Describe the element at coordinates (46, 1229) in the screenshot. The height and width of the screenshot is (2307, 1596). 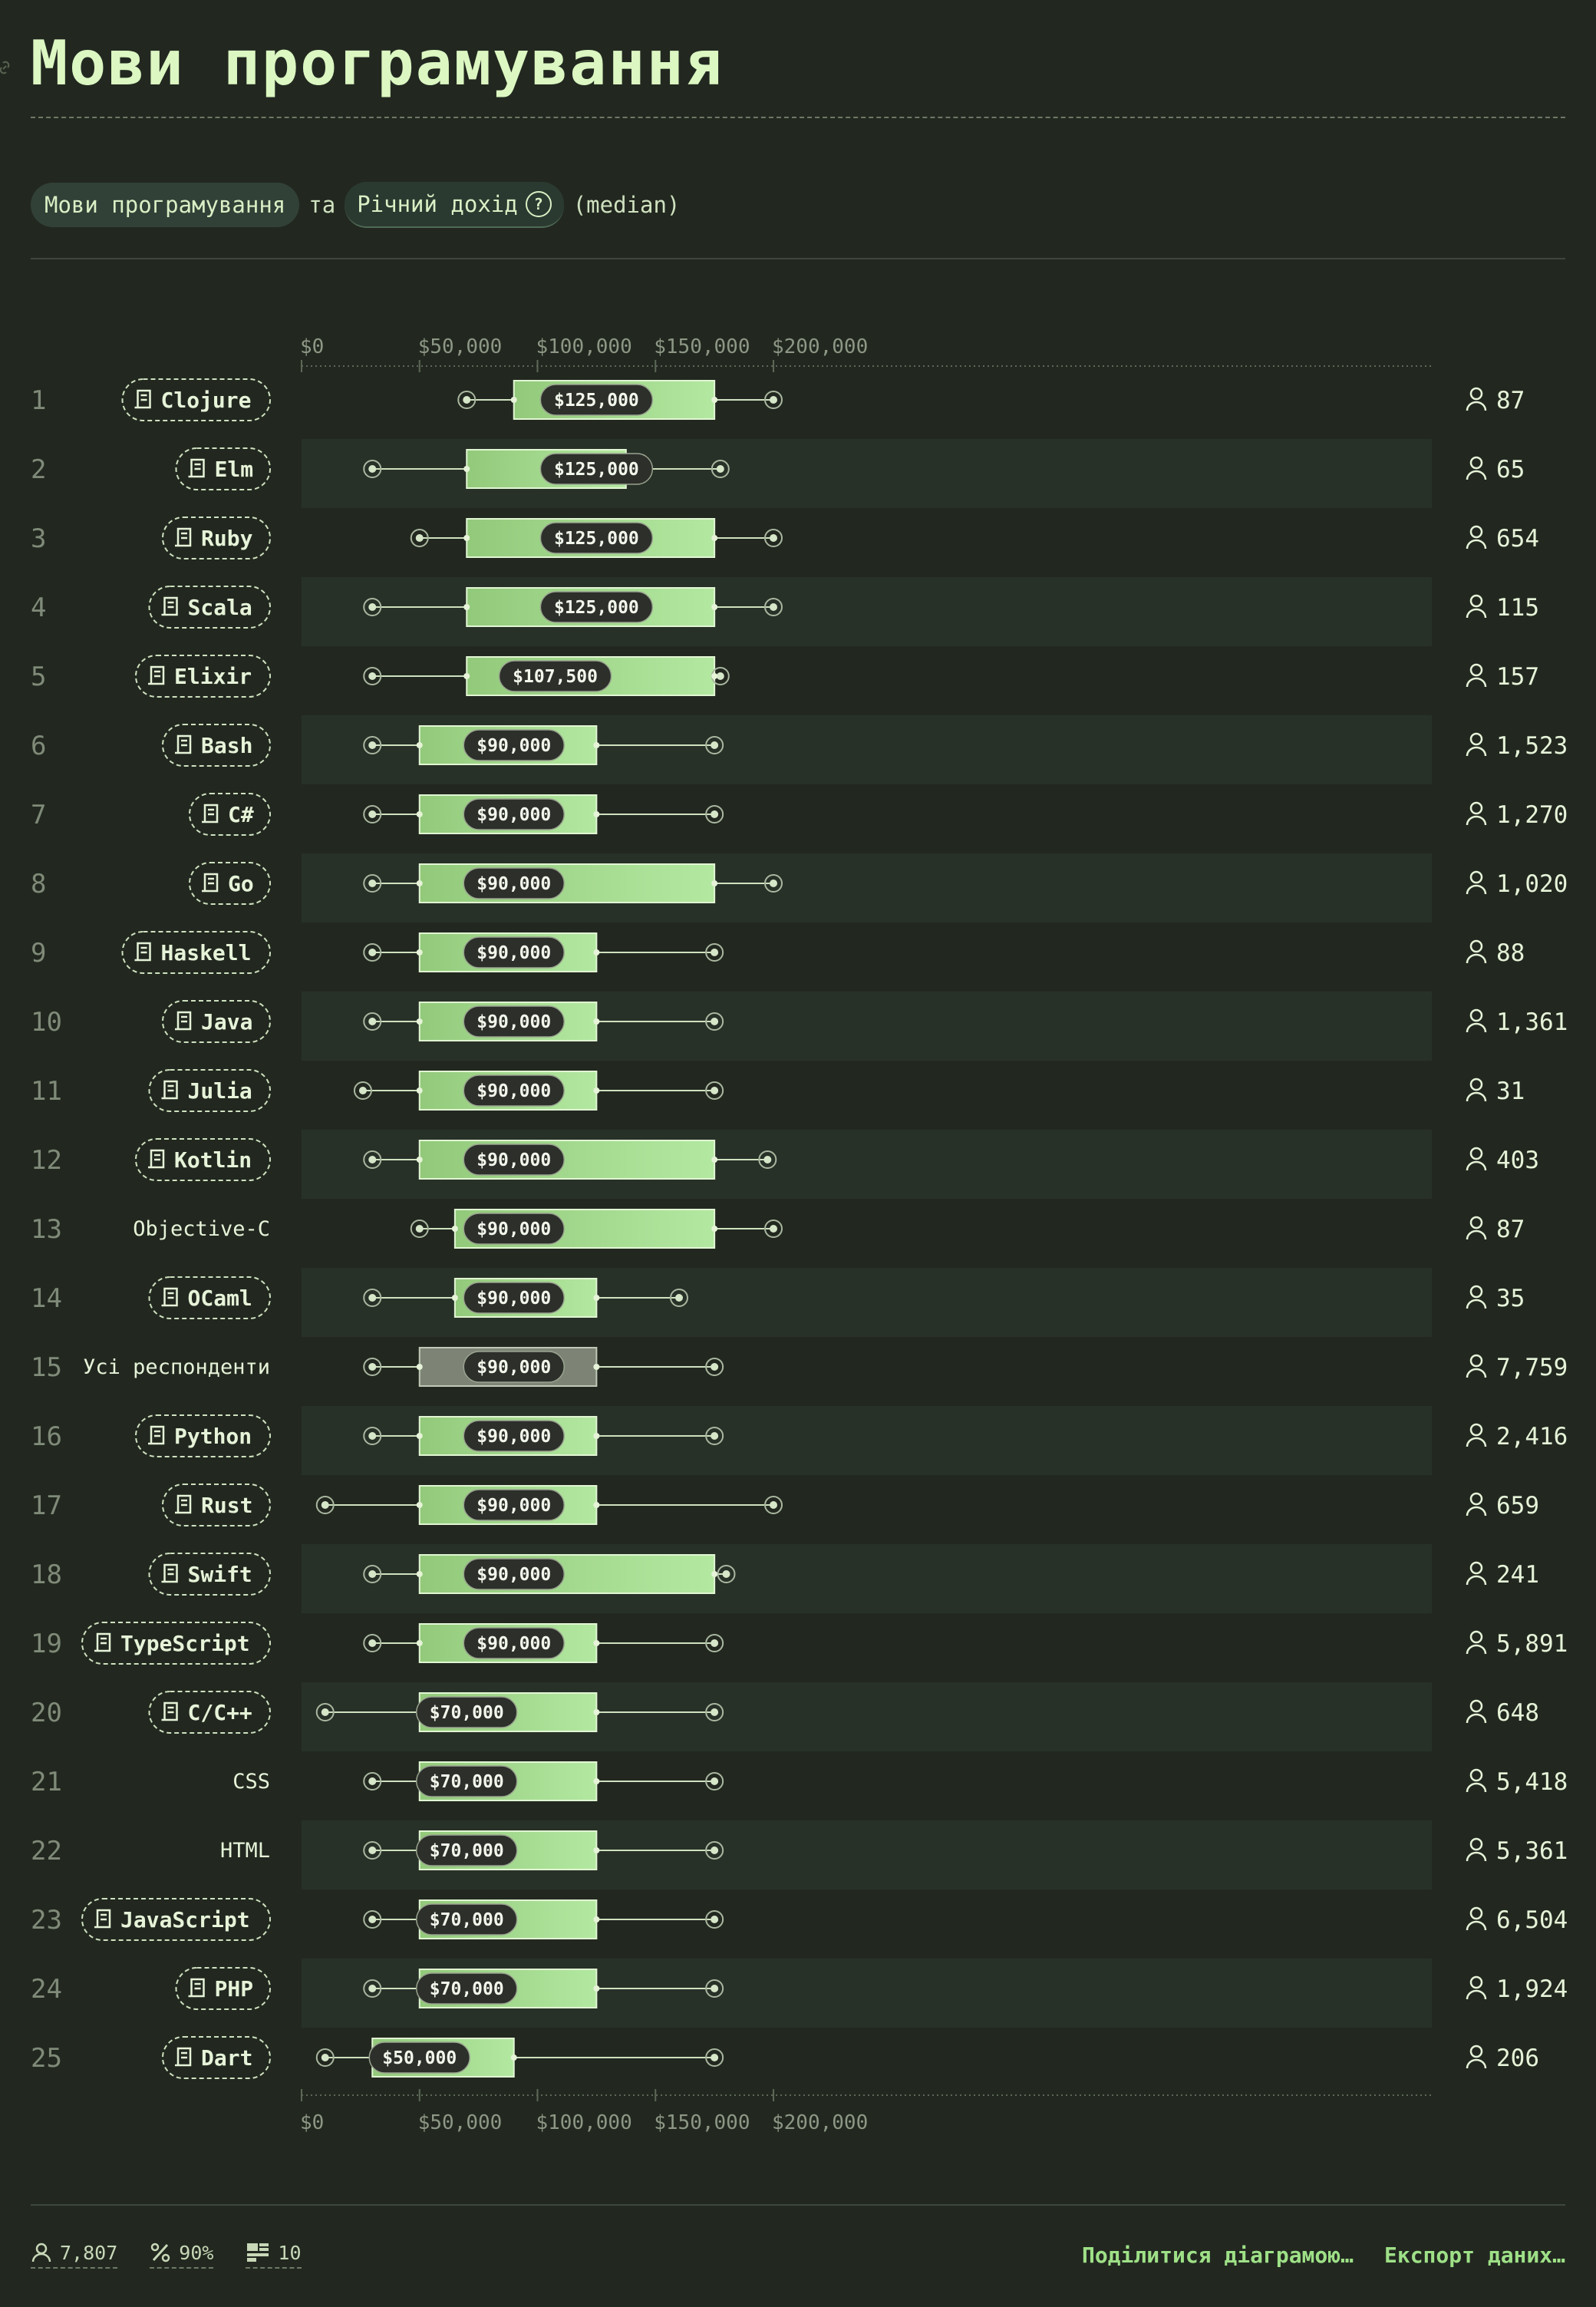
I see `rank-label: 13` at that location.